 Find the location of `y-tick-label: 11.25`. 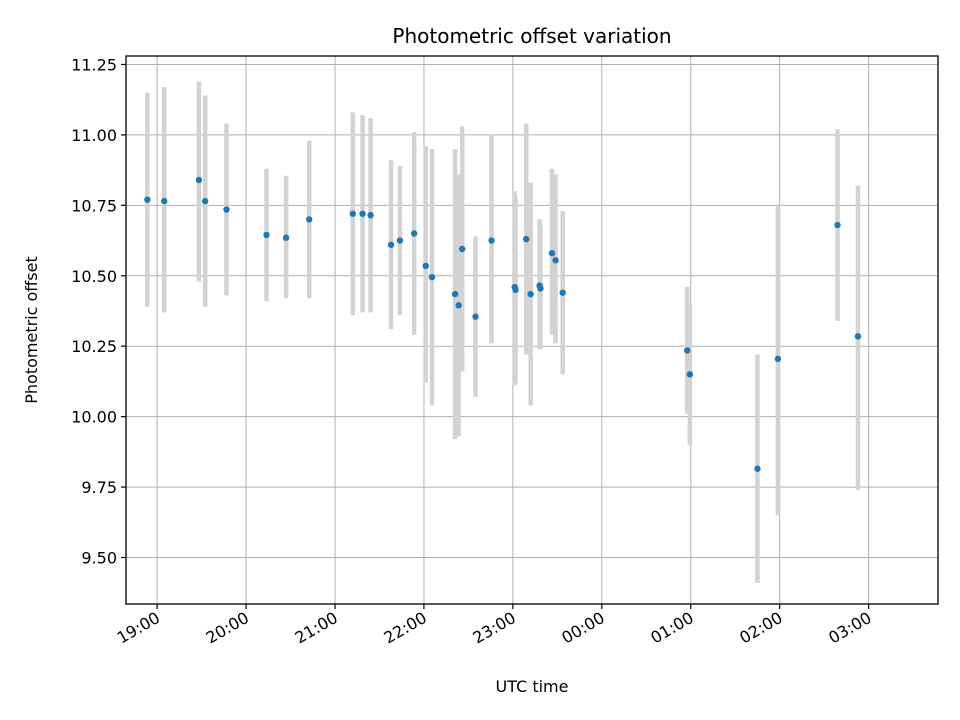

y-tick-label: 11.25 is located at coordinates (94, 64).